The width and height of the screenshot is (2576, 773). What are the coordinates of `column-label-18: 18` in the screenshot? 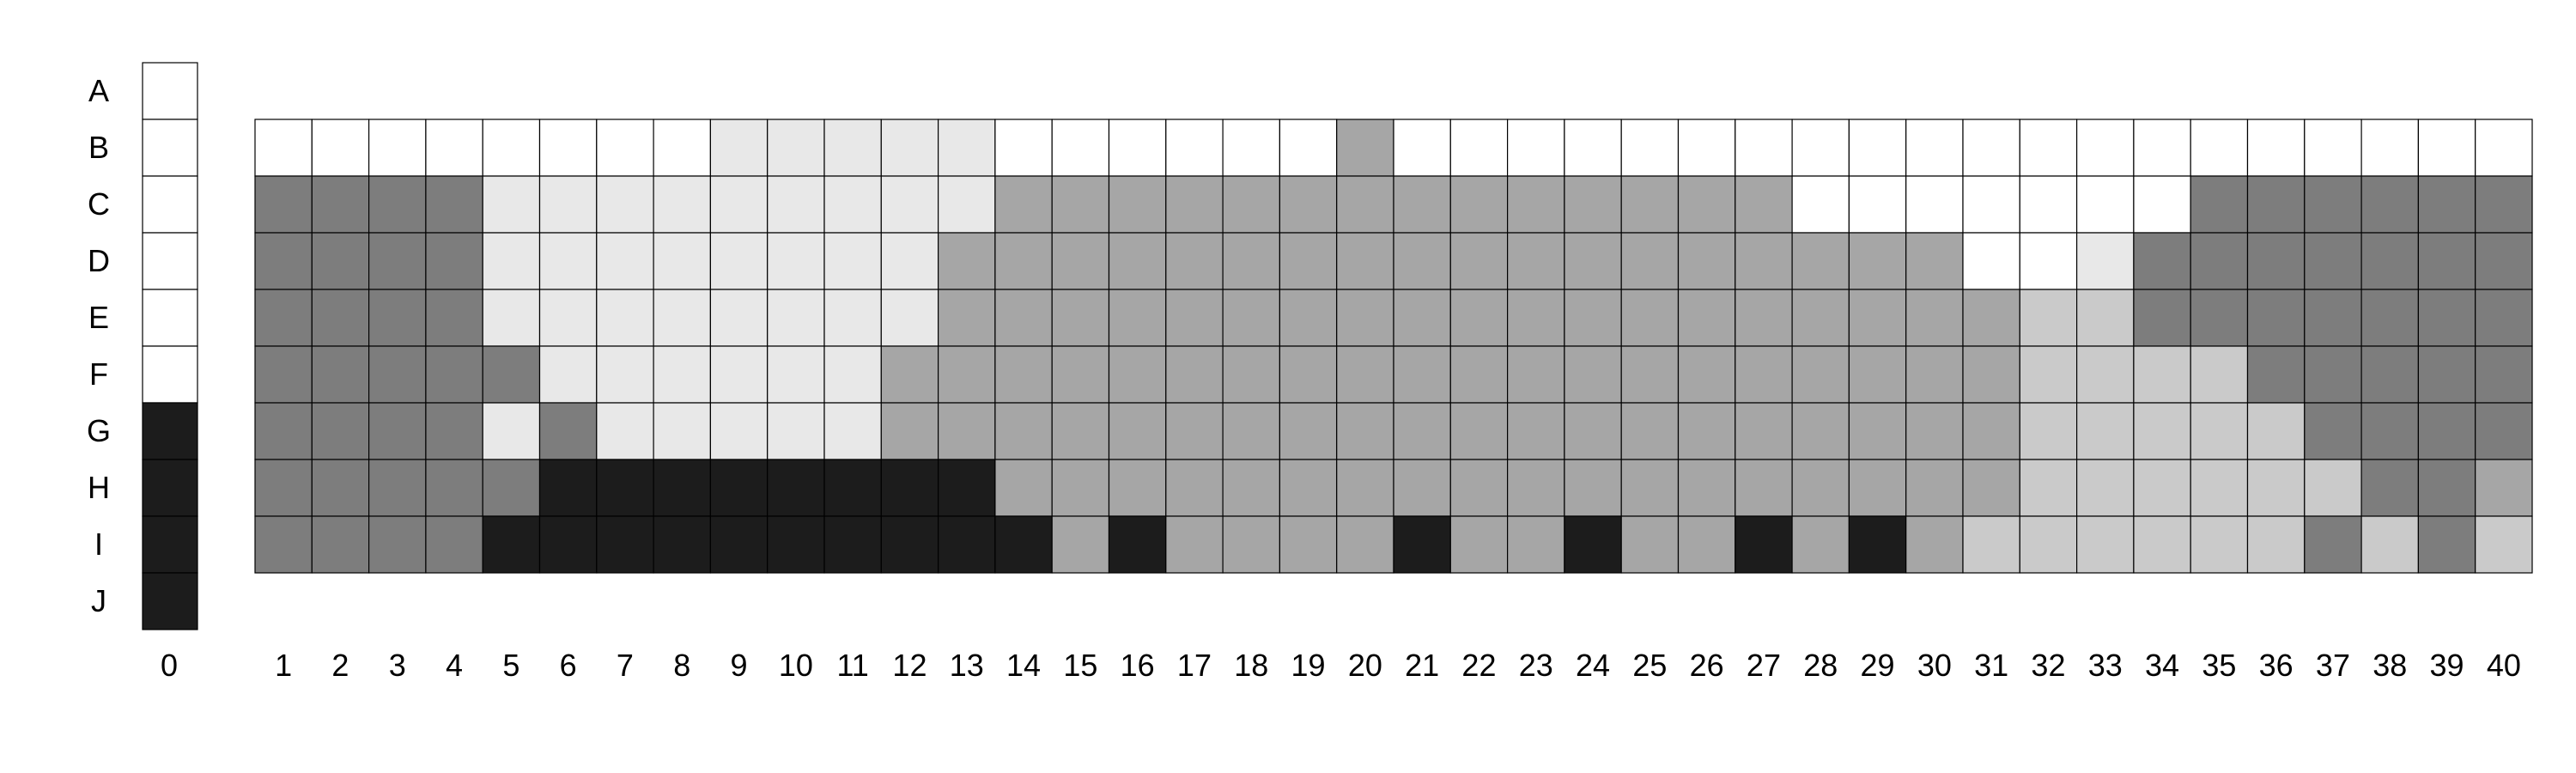 It's located at (1251, 665).